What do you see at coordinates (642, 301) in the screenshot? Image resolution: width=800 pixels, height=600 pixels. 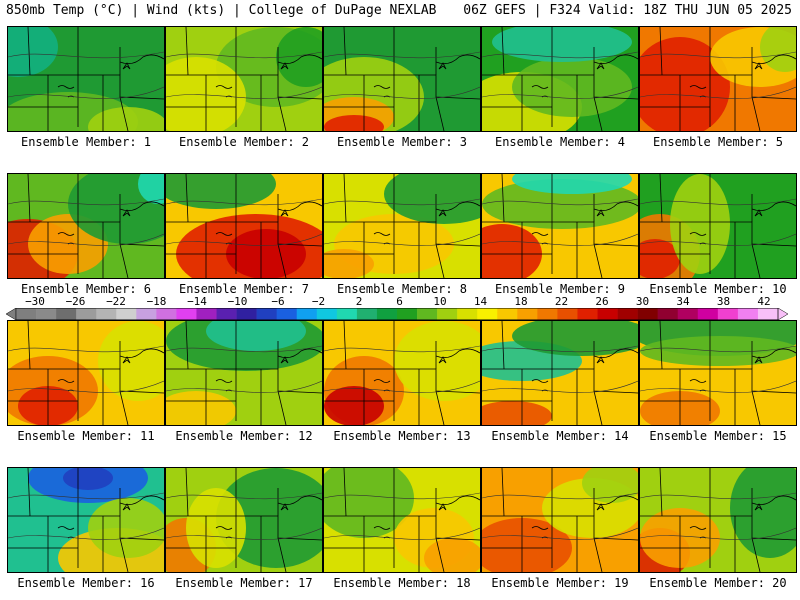 I see `colorbar-tick-label: 30` at bounding box center [642, 301].